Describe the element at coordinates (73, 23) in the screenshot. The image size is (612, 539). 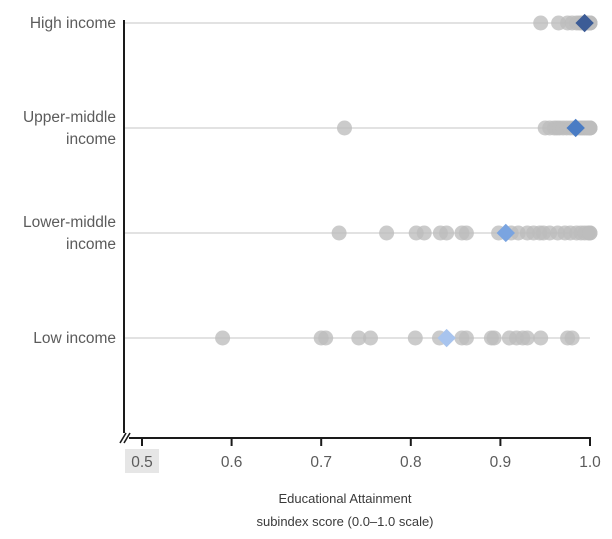
I see `category-label: High income` at that location.